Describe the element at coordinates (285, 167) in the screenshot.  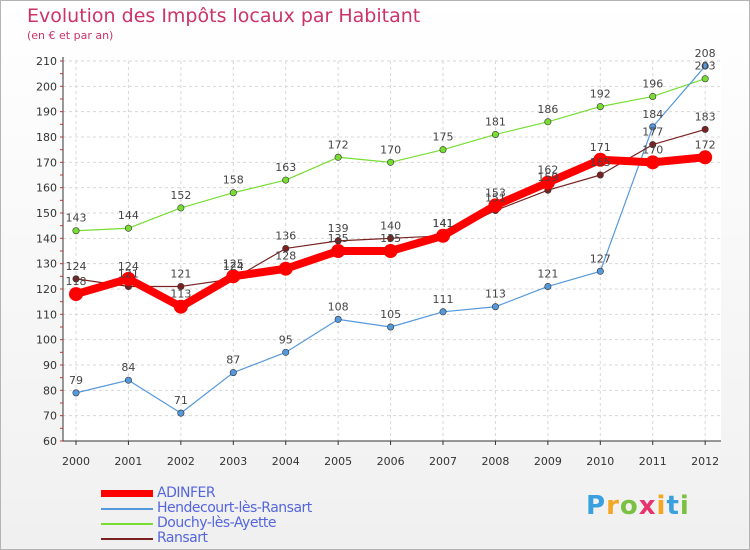
I see `data-label: 163` at that location.